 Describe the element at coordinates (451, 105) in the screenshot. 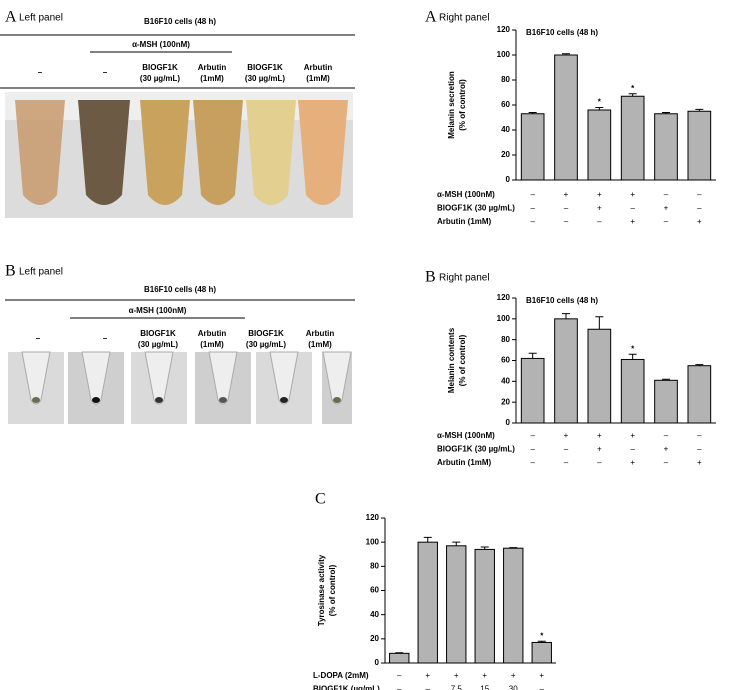

I see `y-axis-label: Melanin secretion` at that location.